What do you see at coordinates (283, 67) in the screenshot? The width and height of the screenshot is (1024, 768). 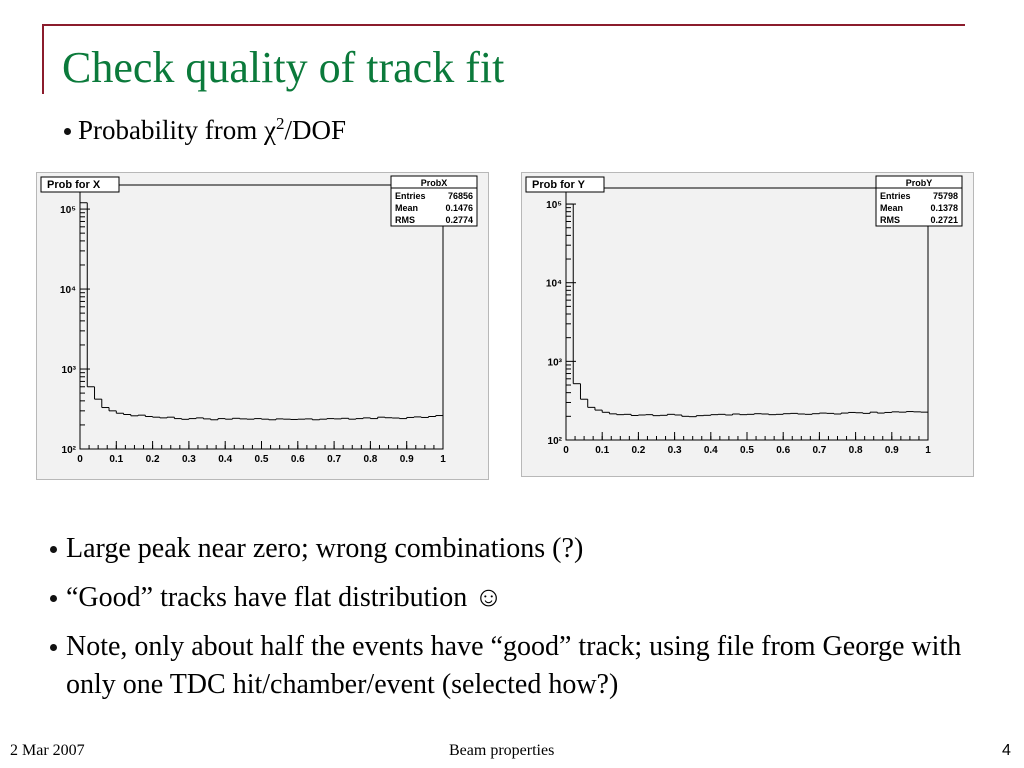 I see `slide-title: Check quality of track fit` at bounding box center [283, 67].